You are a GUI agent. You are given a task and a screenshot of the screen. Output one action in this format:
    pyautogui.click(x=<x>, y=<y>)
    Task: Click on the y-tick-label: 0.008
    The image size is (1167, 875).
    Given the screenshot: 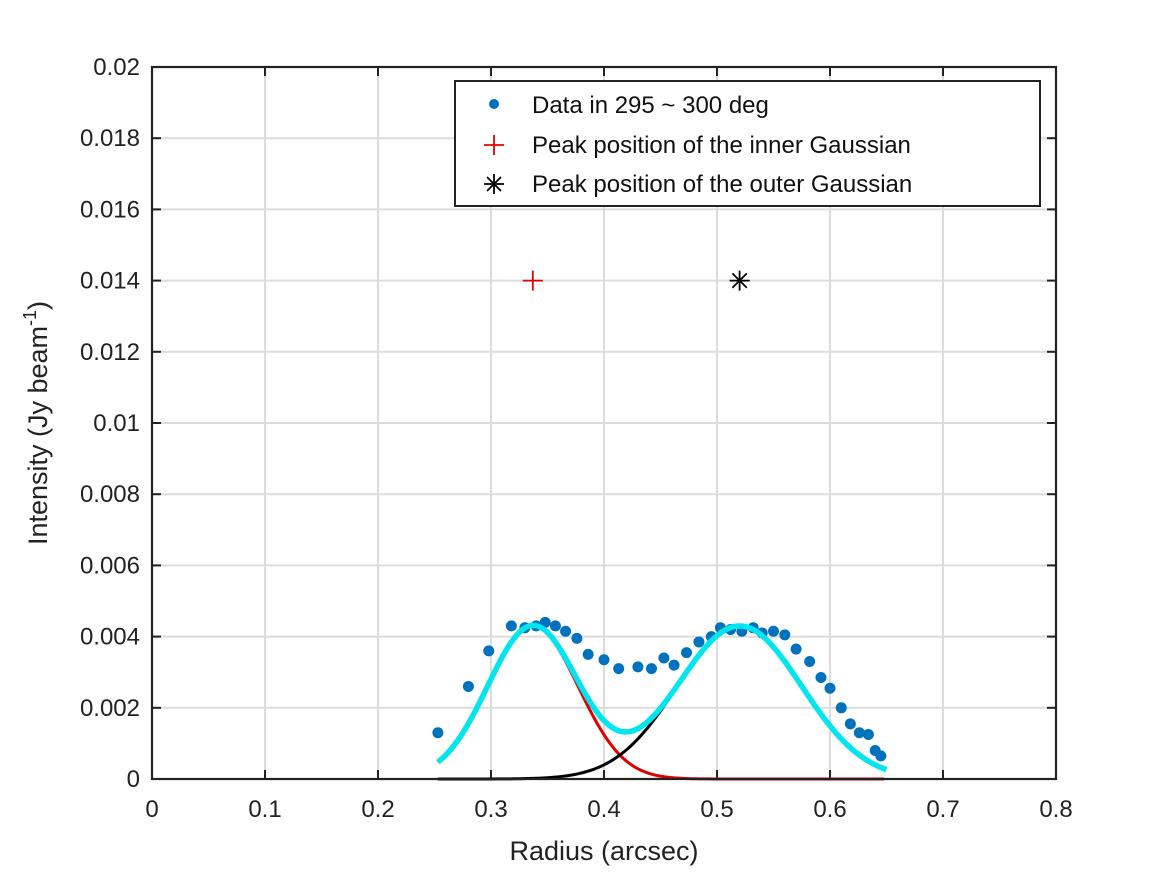 What is the action you would take?
    pyautogui.click(x=110, y=494)
    